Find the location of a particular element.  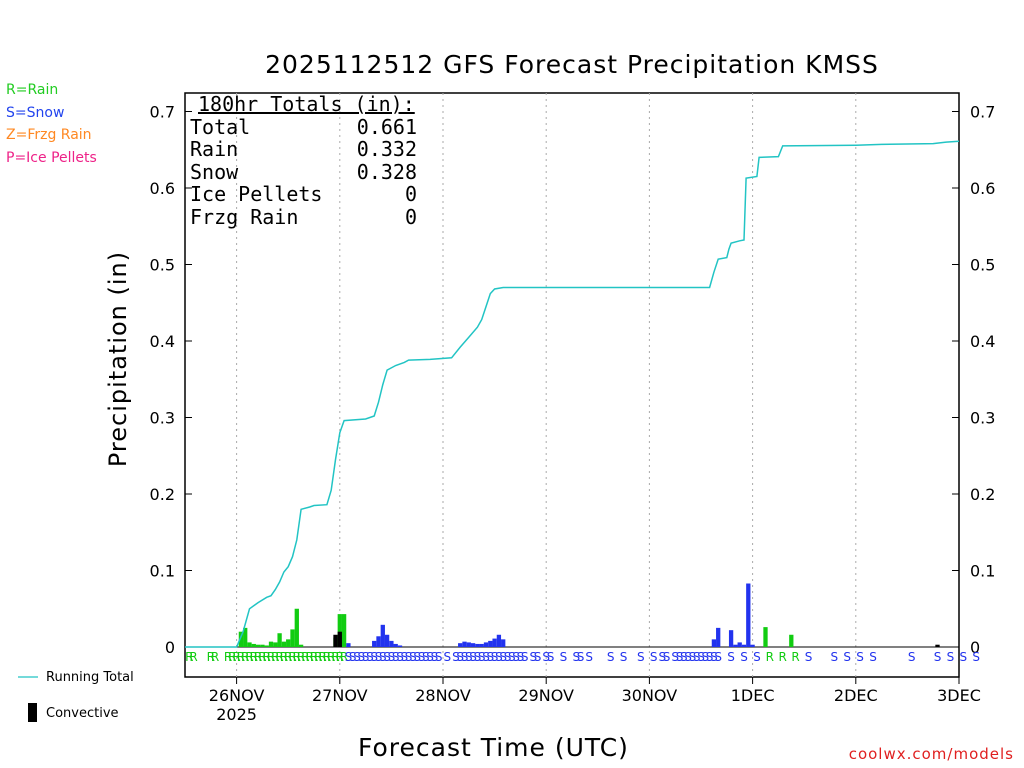

y-tick-label-right: 0.7 is located at coordinates (982, 112).